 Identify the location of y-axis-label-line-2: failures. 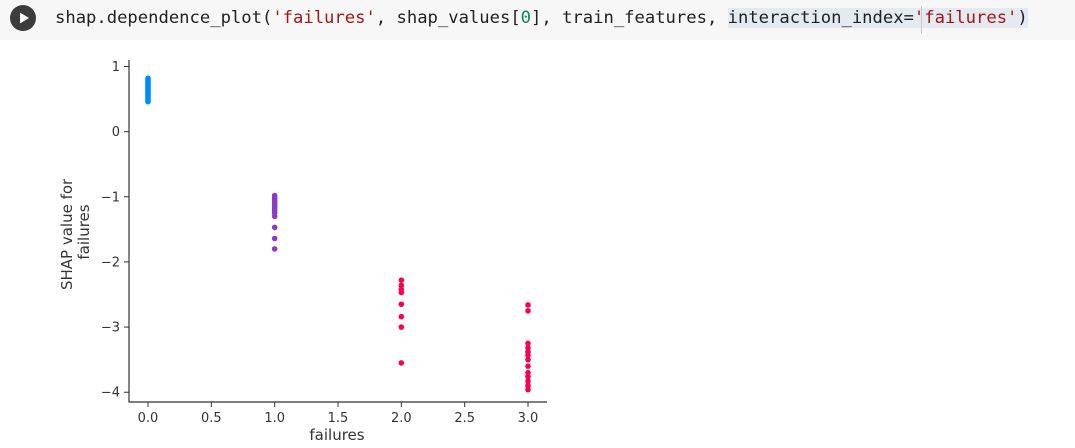
(84, 231).